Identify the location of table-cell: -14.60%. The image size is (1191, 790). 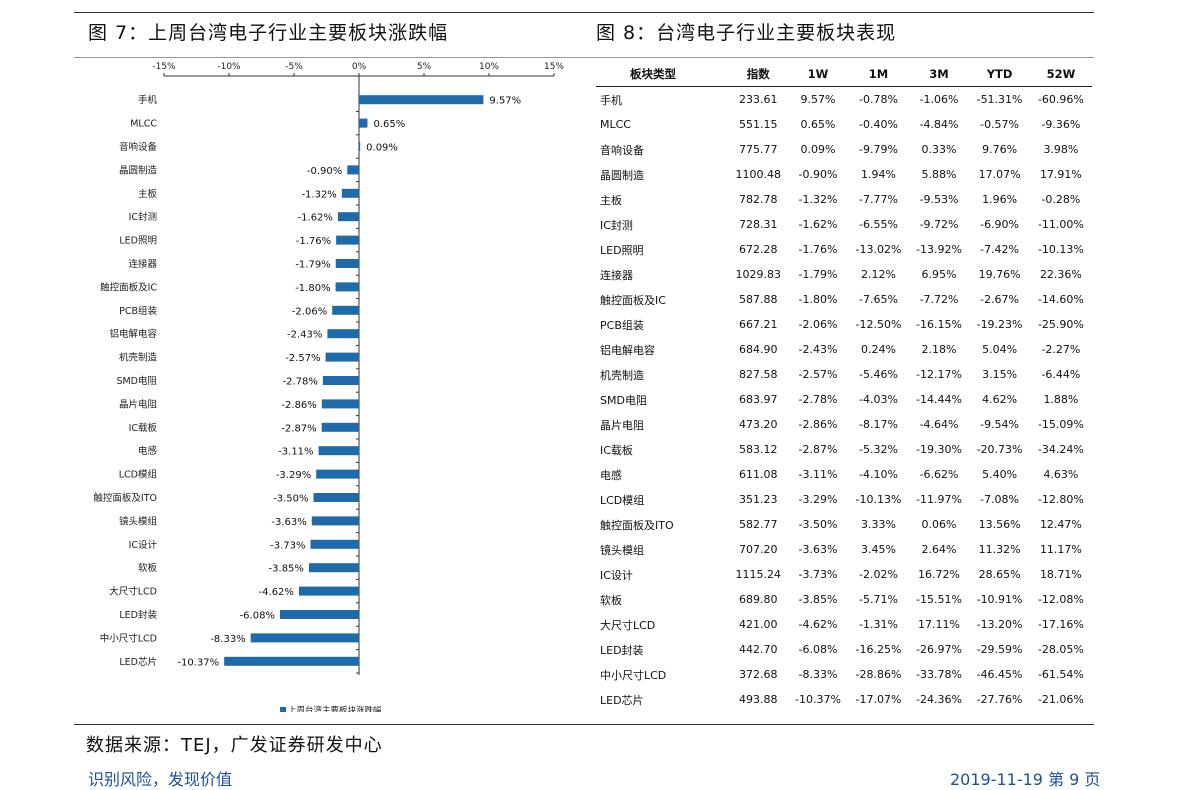
(1060, 299).